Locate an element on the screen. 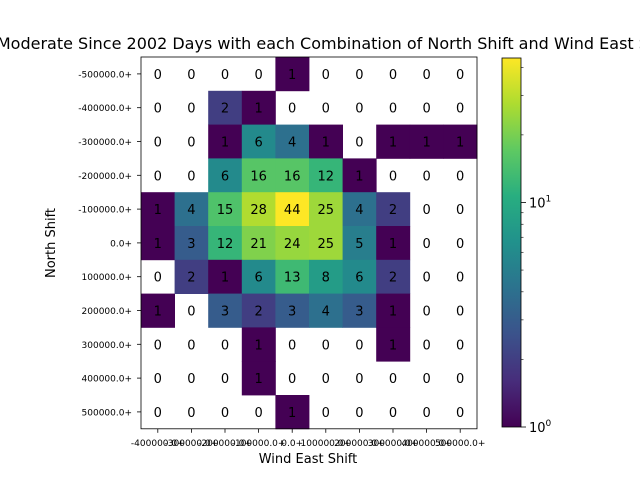 The image size is (640, 484). x-tick-label: -100000.0+ is located at coordinates (259, 444).